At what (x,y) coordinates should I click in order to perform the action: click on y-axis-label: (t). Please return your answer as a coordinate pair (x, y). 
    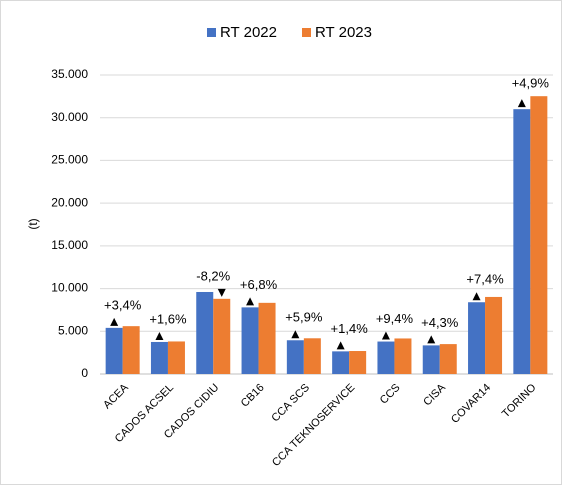
    Looking at the image, I should click on (33, 223).